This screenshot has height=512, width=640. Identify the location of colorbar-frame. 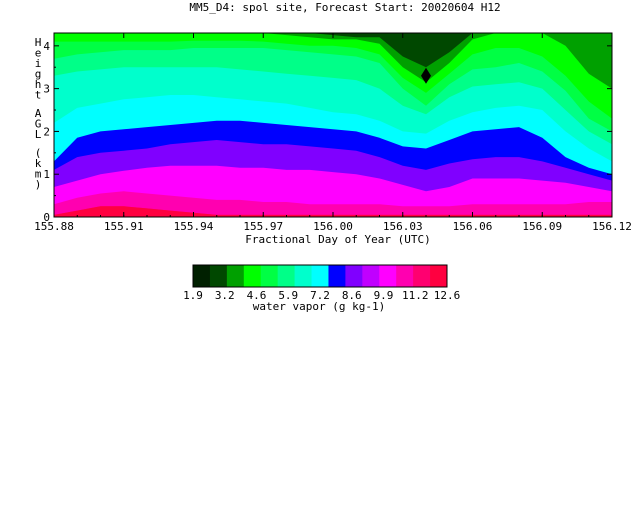
(320, 276).